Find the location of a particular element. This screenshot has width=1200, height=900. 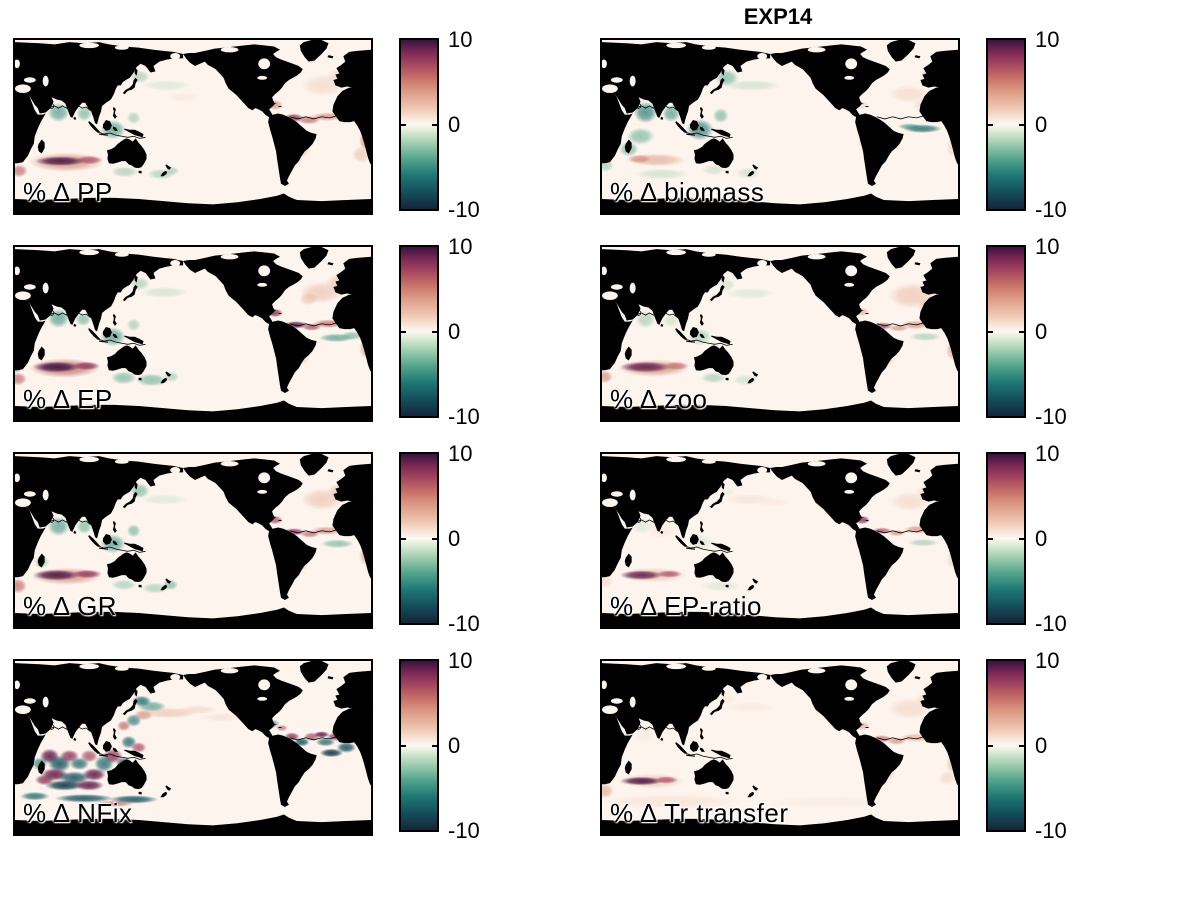

panel-ep: % Δ EP 10 0 -10 is located at coordinates (256, 332).